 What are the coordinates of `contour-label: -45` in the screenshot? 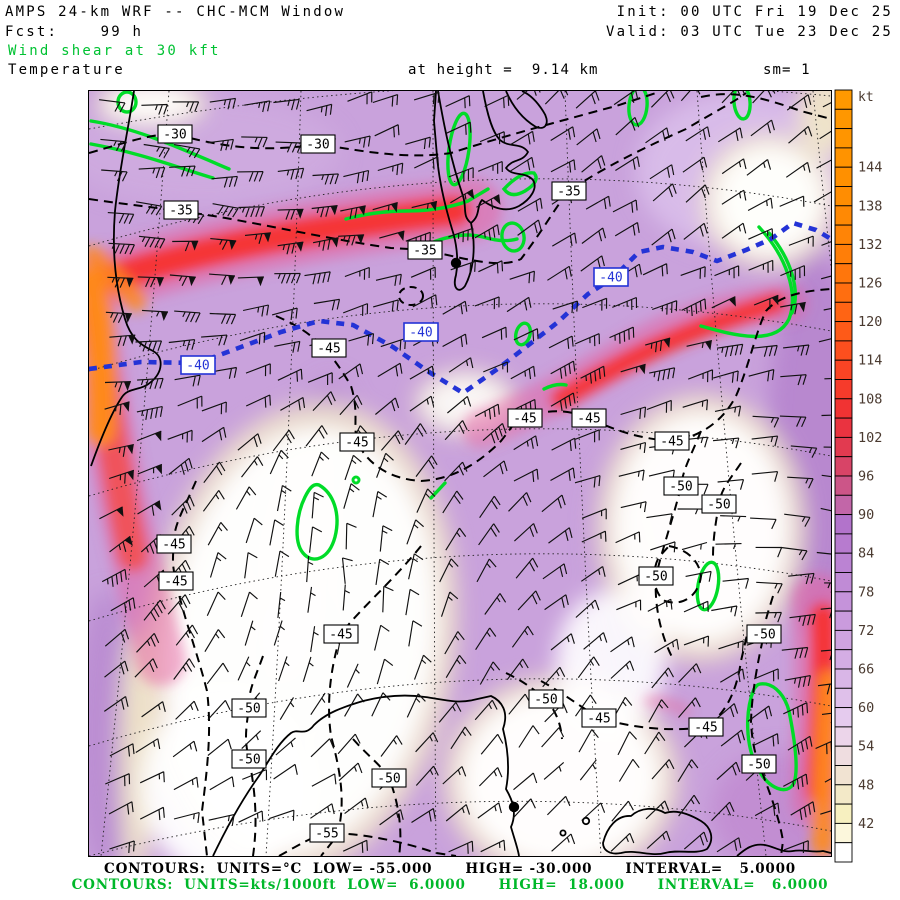 It's located at (706, 727).